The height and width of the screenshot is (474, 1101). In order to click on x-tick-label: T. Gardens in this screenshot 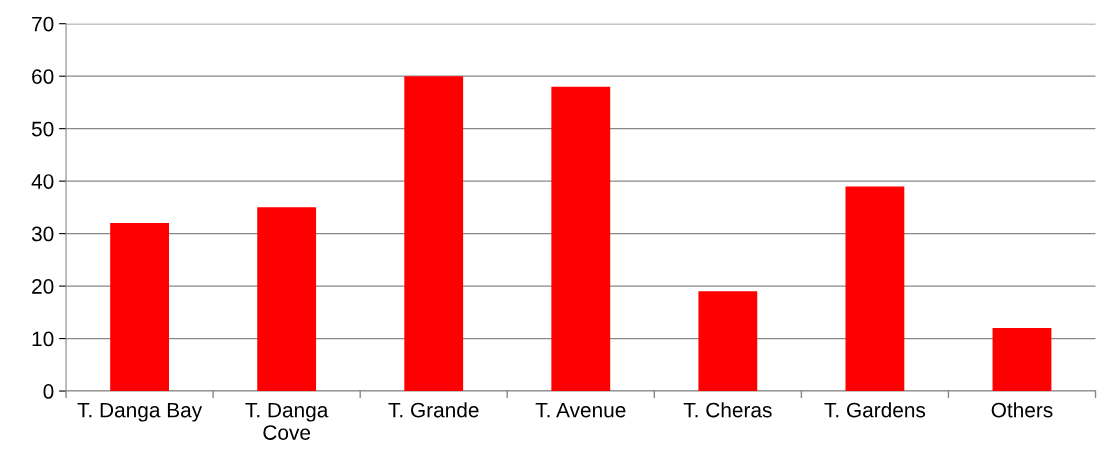, I will do `click(875, 410)`.